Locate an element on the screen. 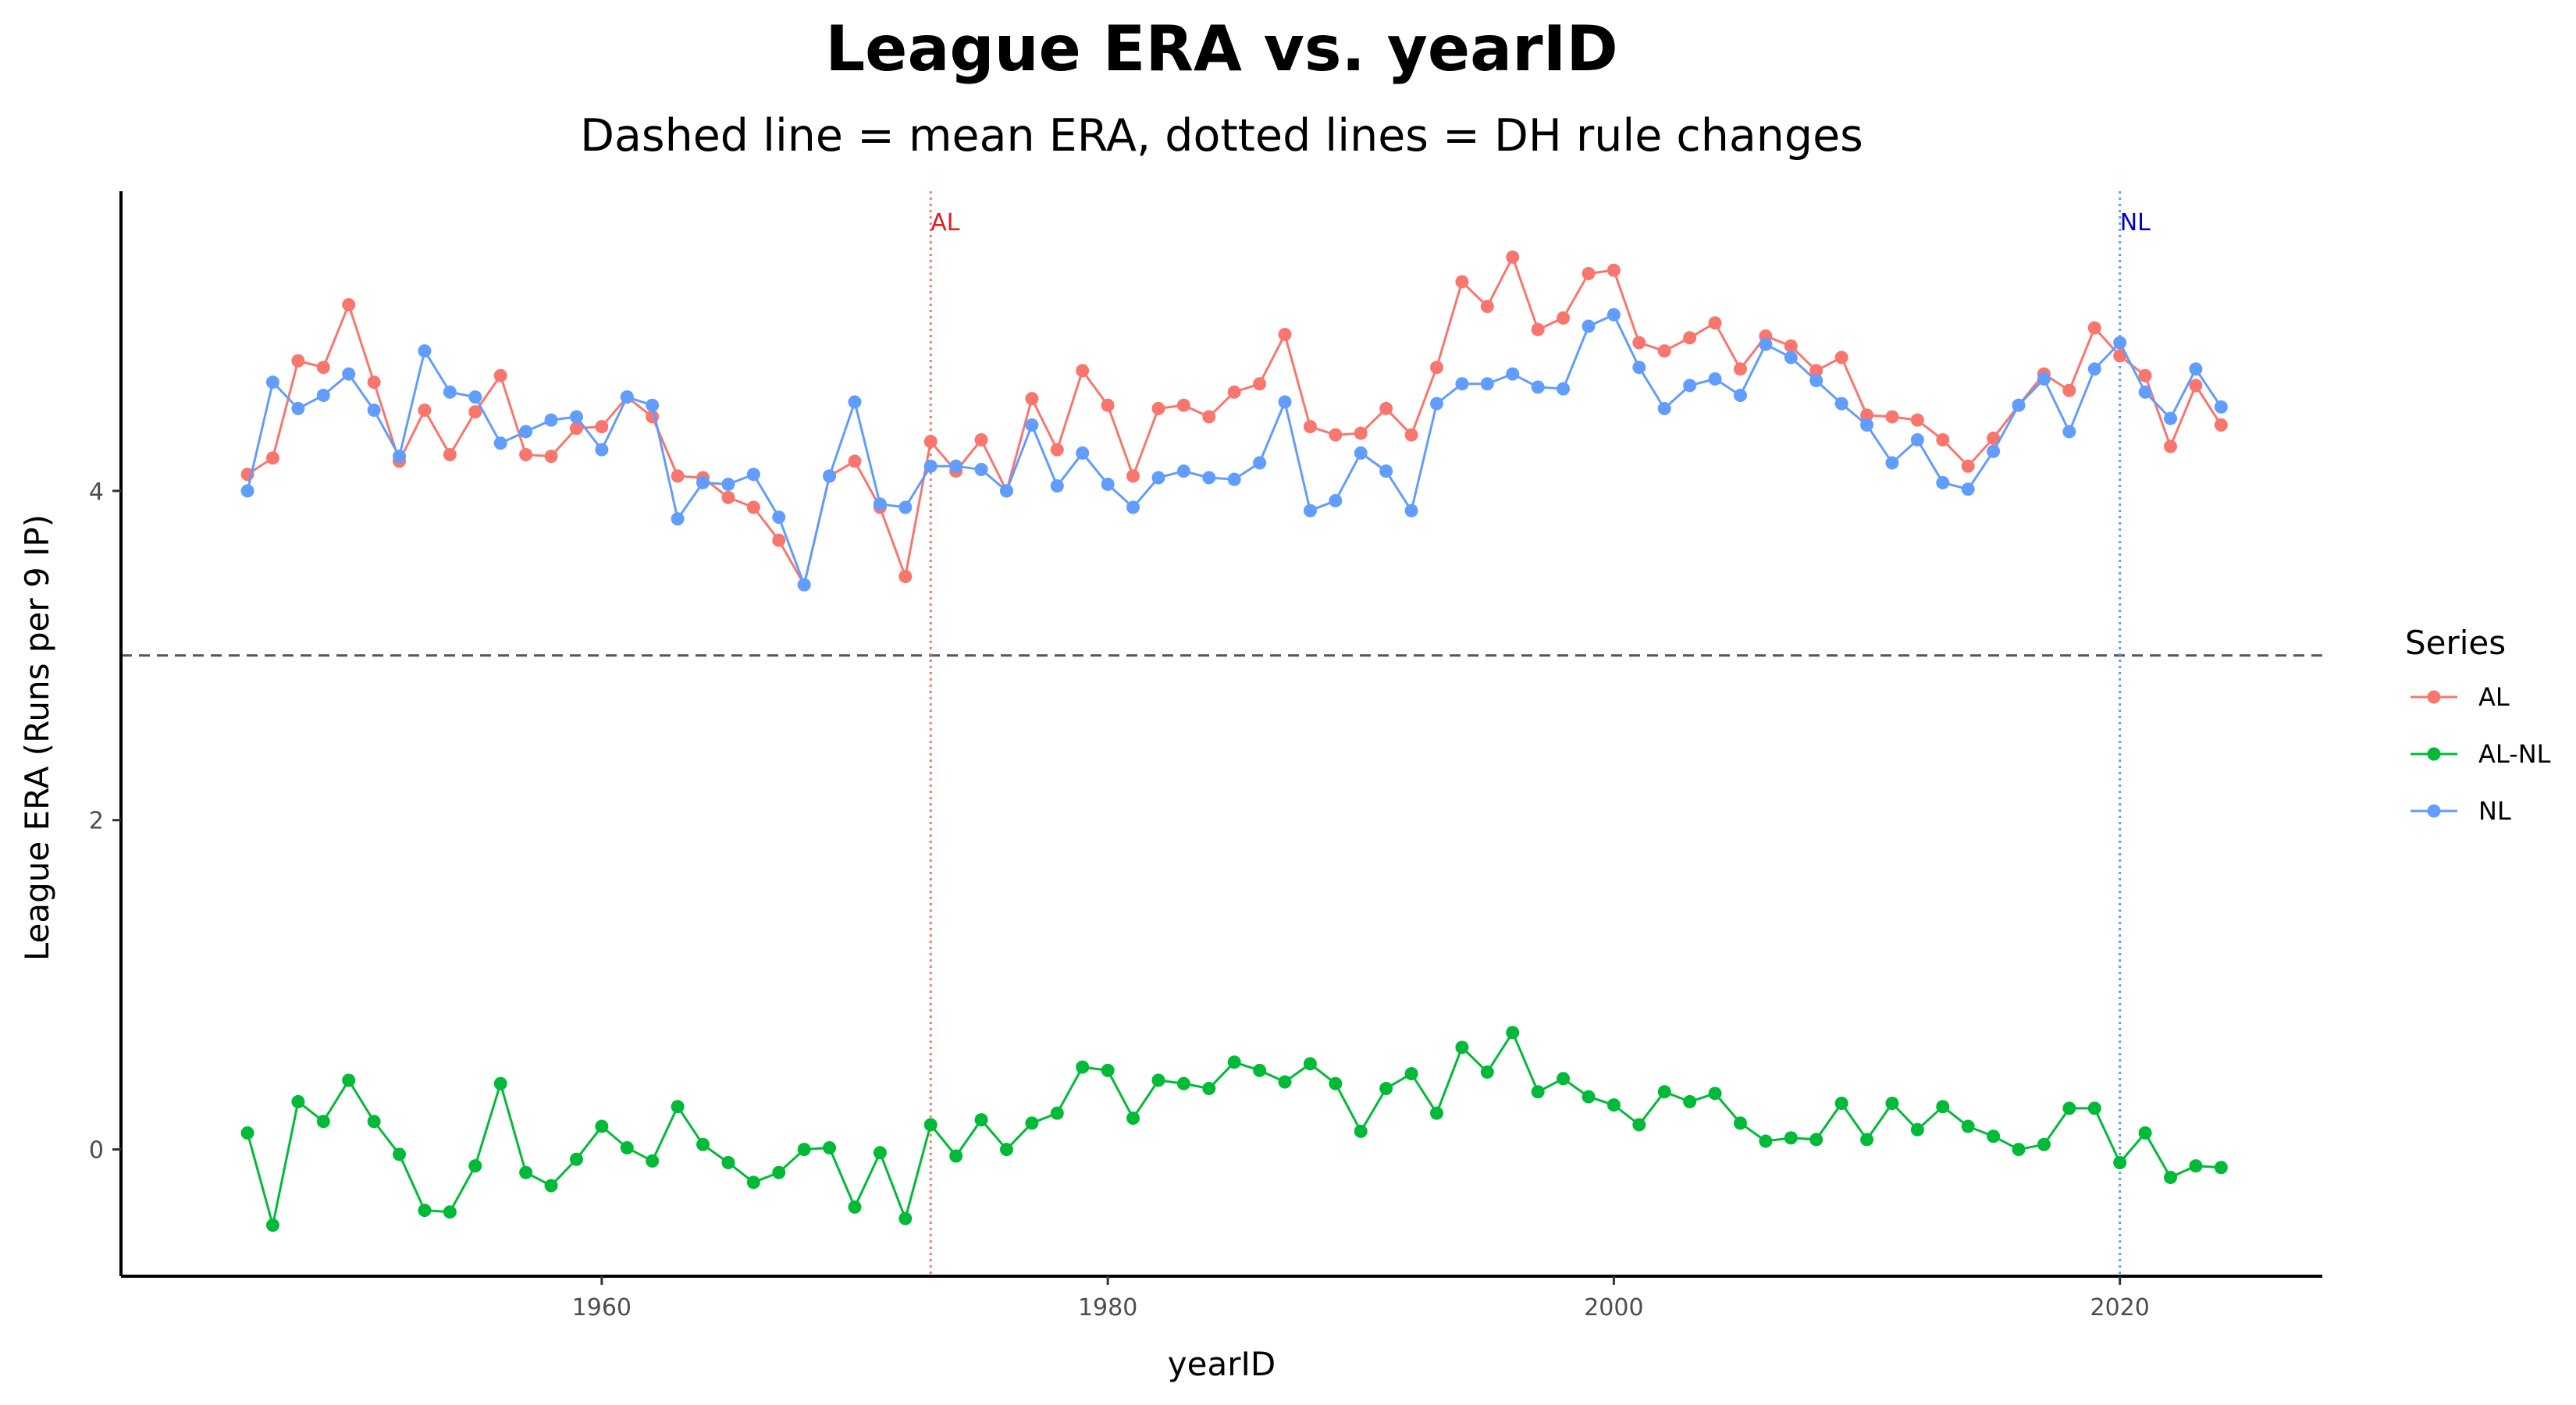  y-tick-label: 4 is located at coordinates (96, 492).